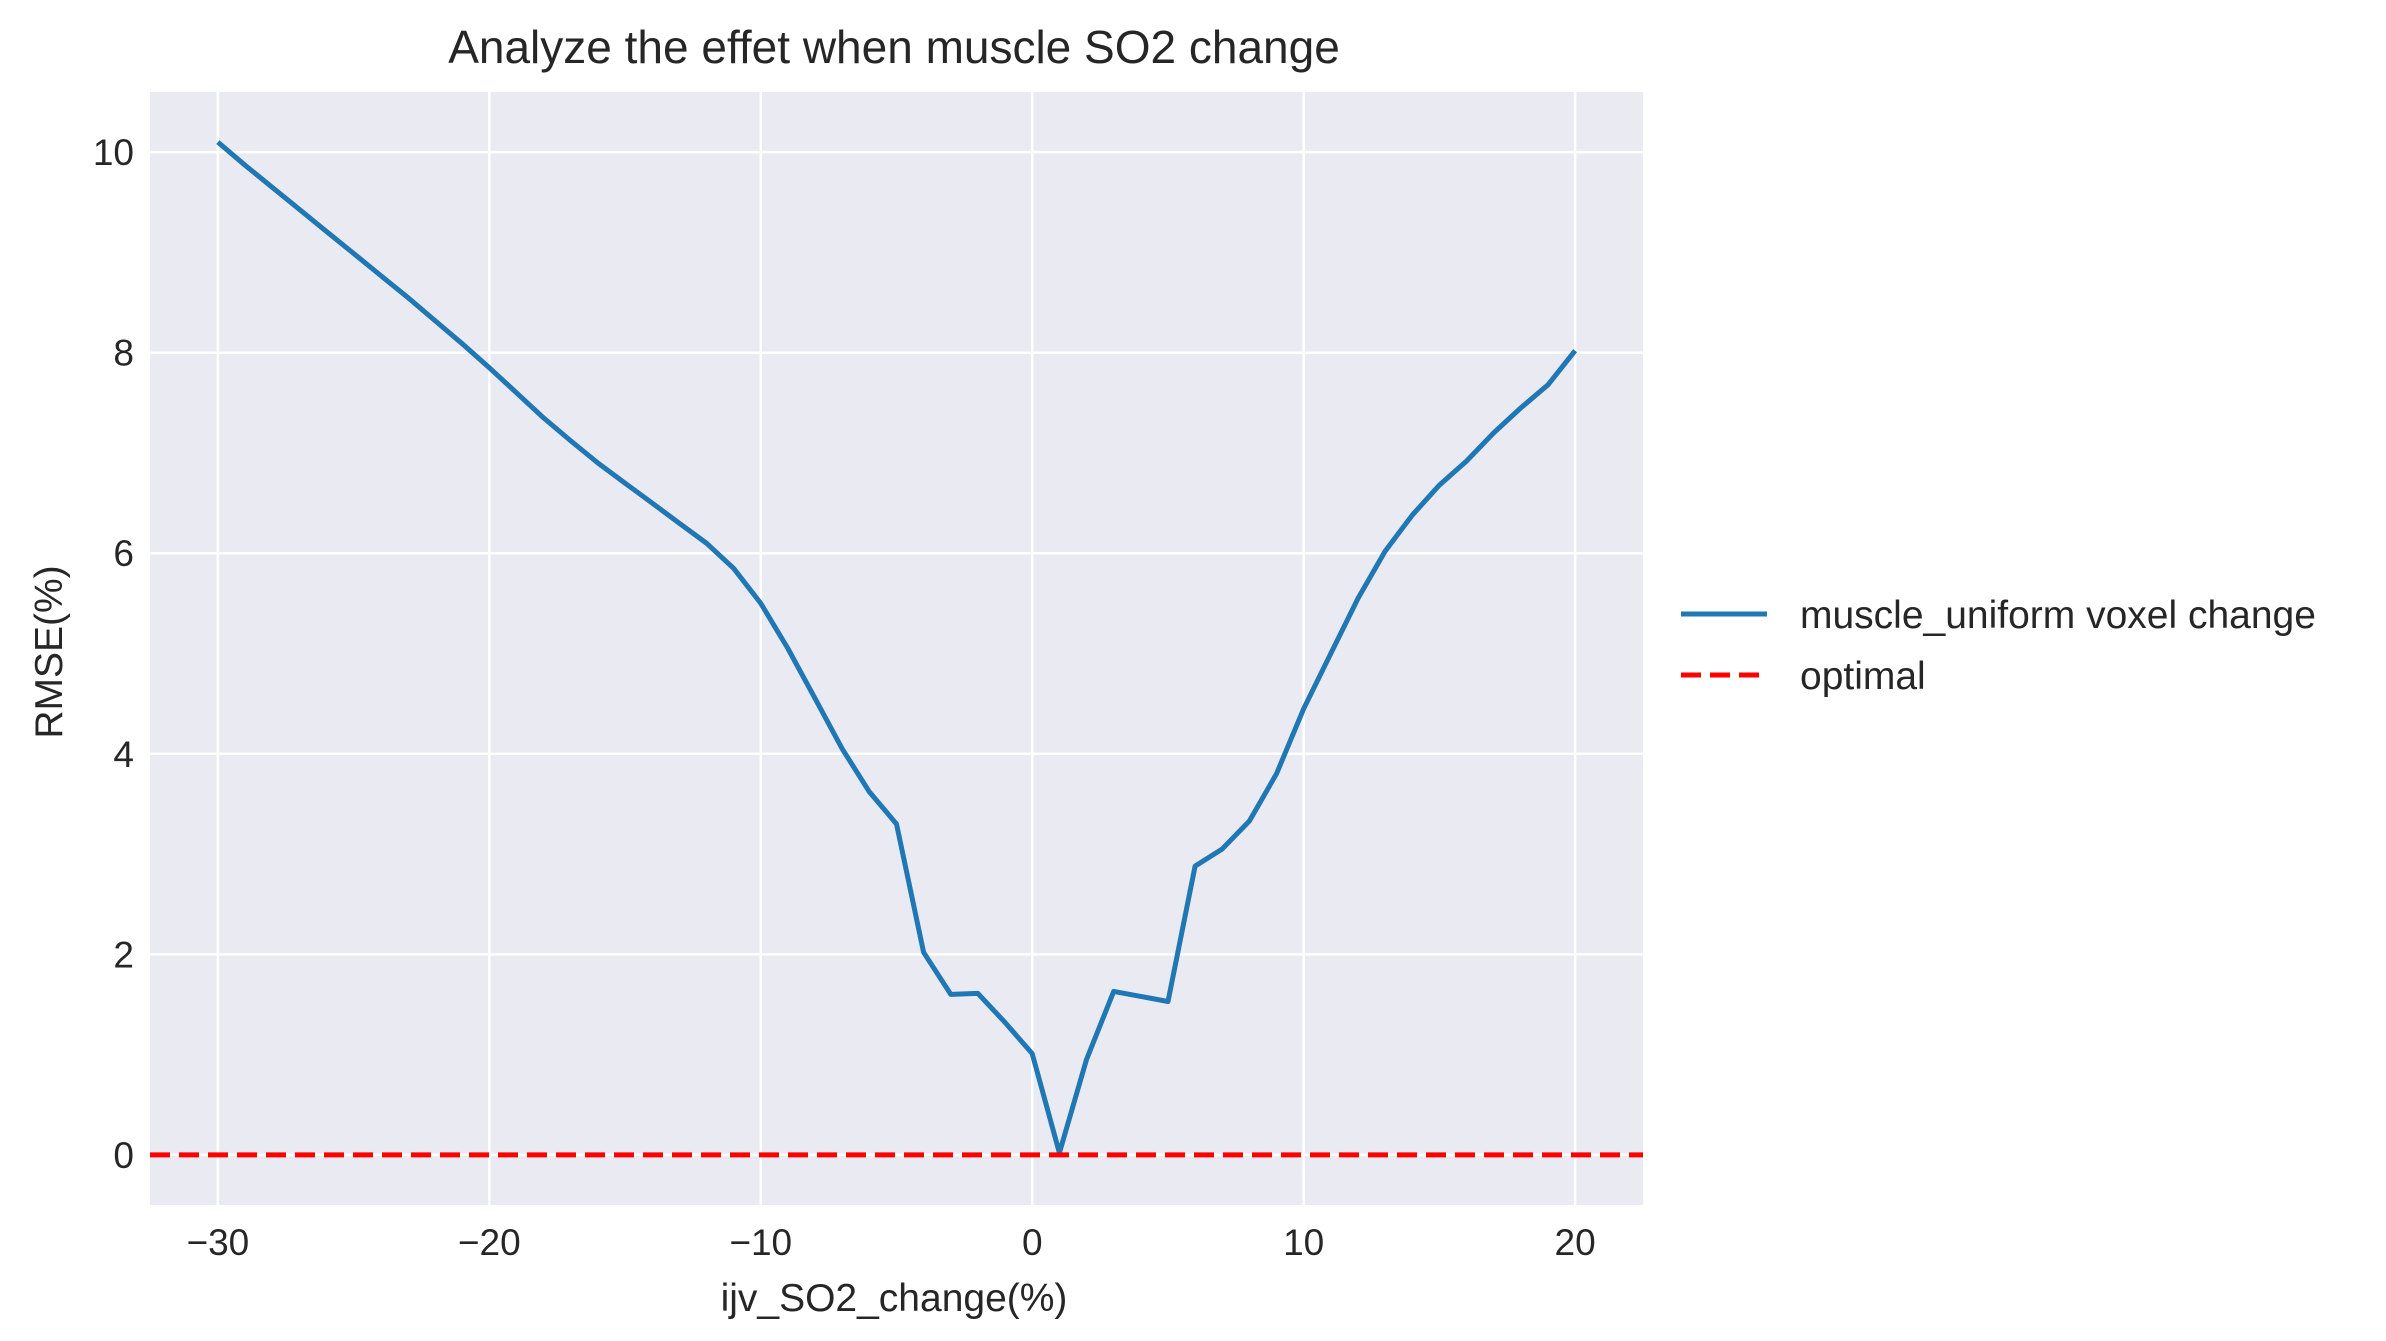  I want to click on legend-label-muscle-uniform: muscle_uniform voxel change, so click(2058, 615).